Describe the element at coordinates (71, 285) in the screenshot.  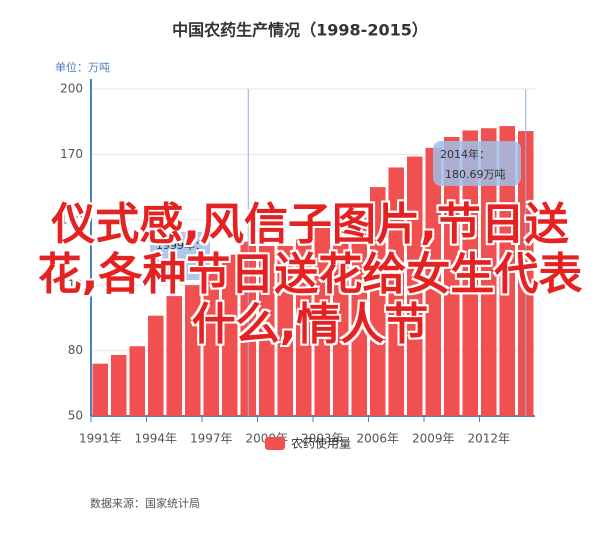
I see `y-tick-label: 110` at that location.